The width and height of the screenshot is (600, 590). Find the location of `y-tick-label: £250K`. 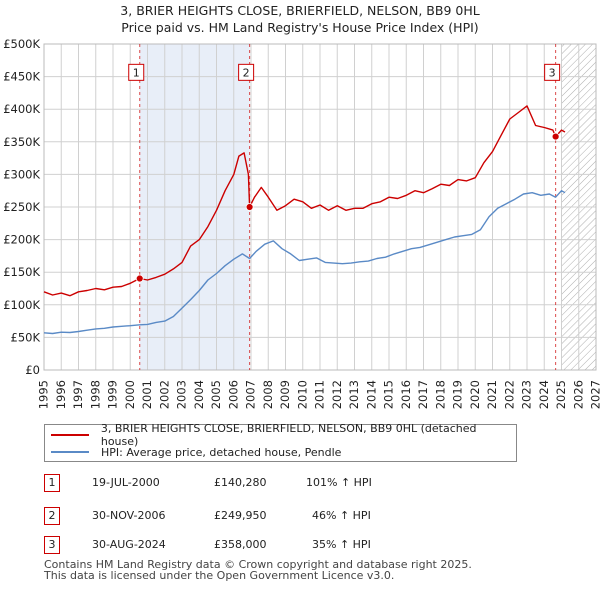

y-tick-label: £250K is located at coordinates (21, 207).